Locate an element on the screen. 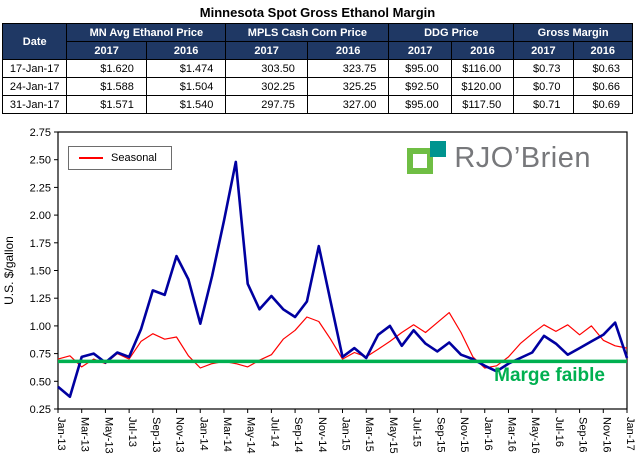 Image resolution: width=635 pixels, height=464 pixels. y-tick-label: 0.25 is located at coordinates (40, 410).